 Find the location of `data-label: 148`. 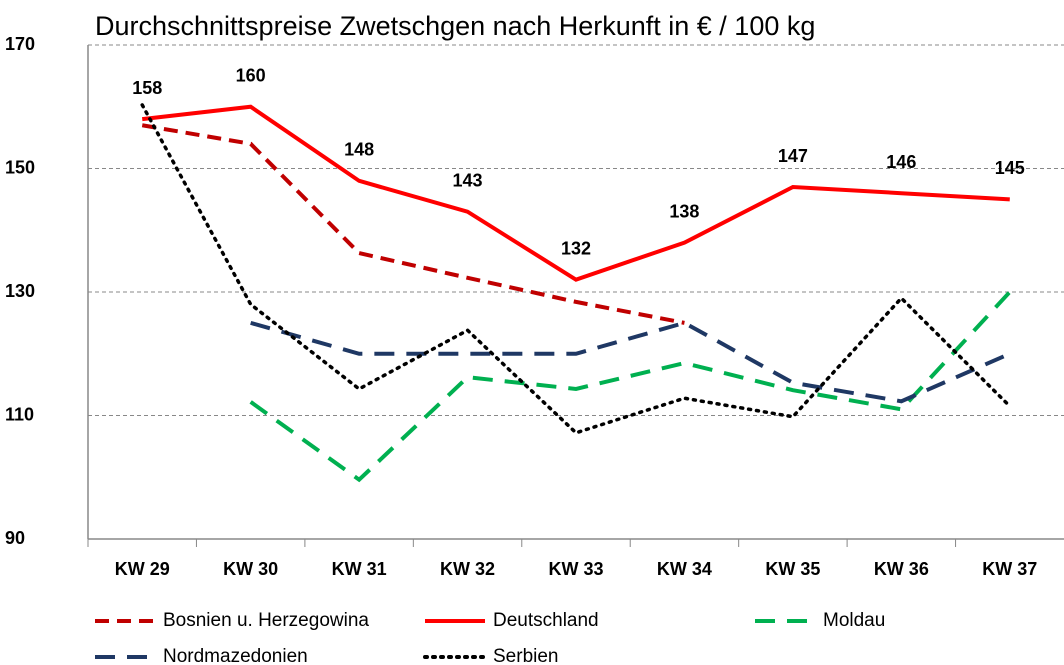

data-label: 148 is located at coordinates (359, 150).